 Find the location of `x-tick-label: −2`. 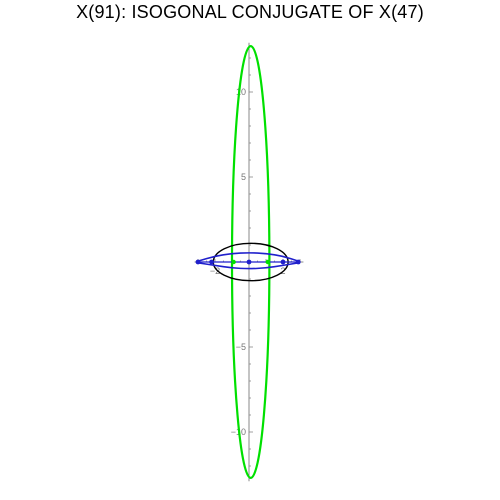

x-tick-label: −2 is located at coordinates (215, 271).